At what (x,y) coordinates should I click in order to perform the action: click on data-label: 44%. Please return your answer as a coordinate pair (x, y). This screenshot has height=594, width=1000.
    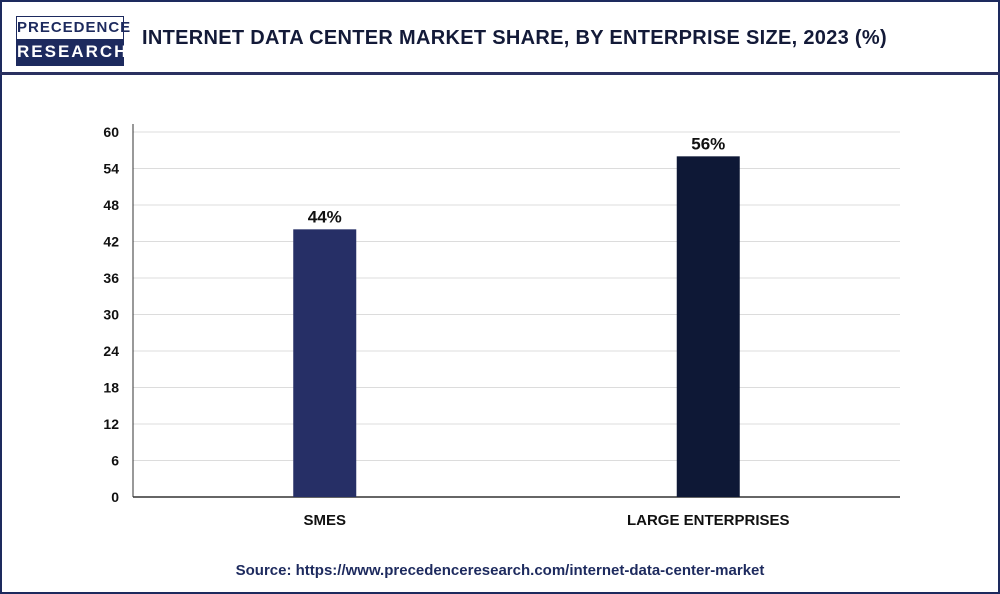
    Looking at the image, I should click on (325, 216).